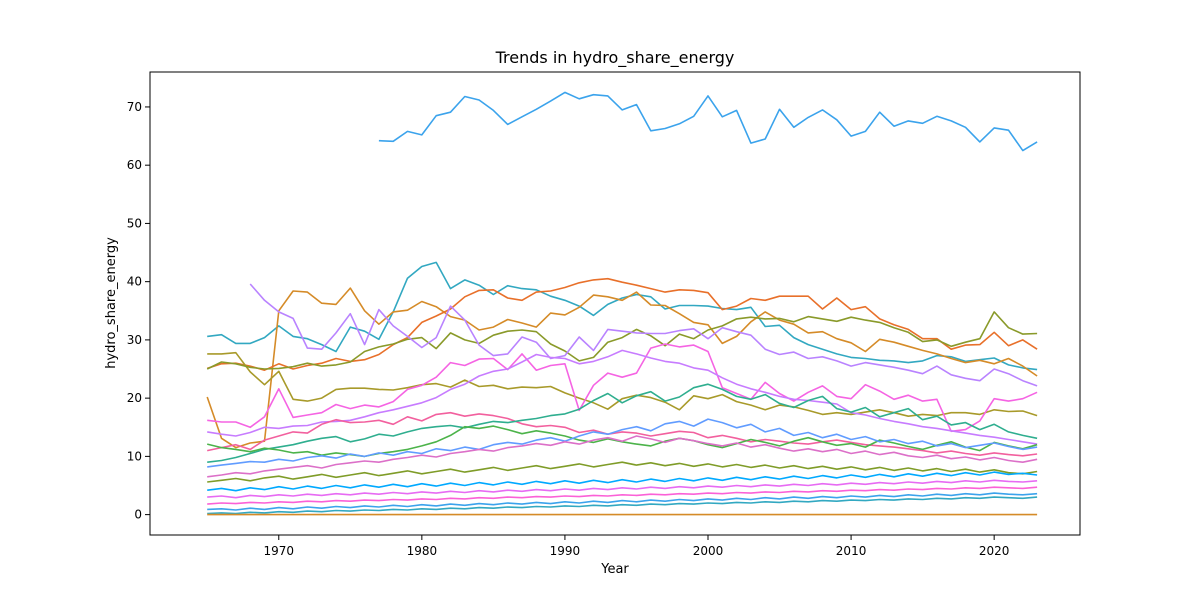 The height and width of the screenshot is (600, 1200). I want to click on x-tick-label: 1980, so click(422, 551).